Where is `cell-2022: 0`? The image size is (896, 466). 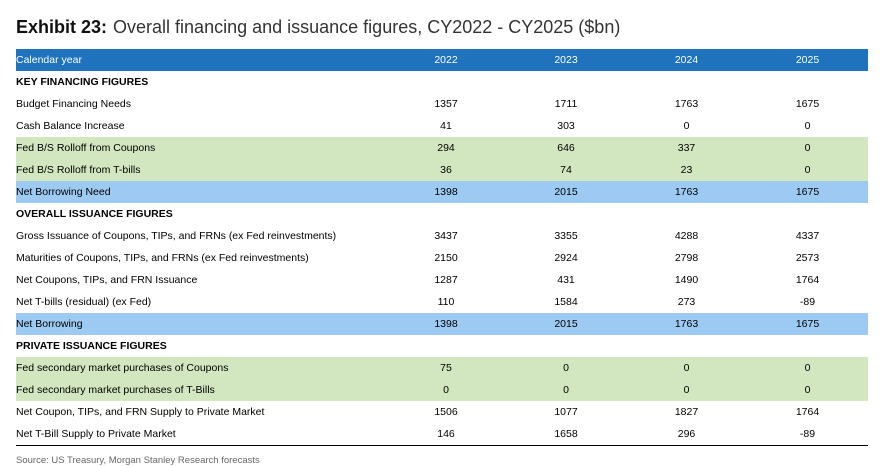
cell-2022: 0 is located at coordinates (446, 390).